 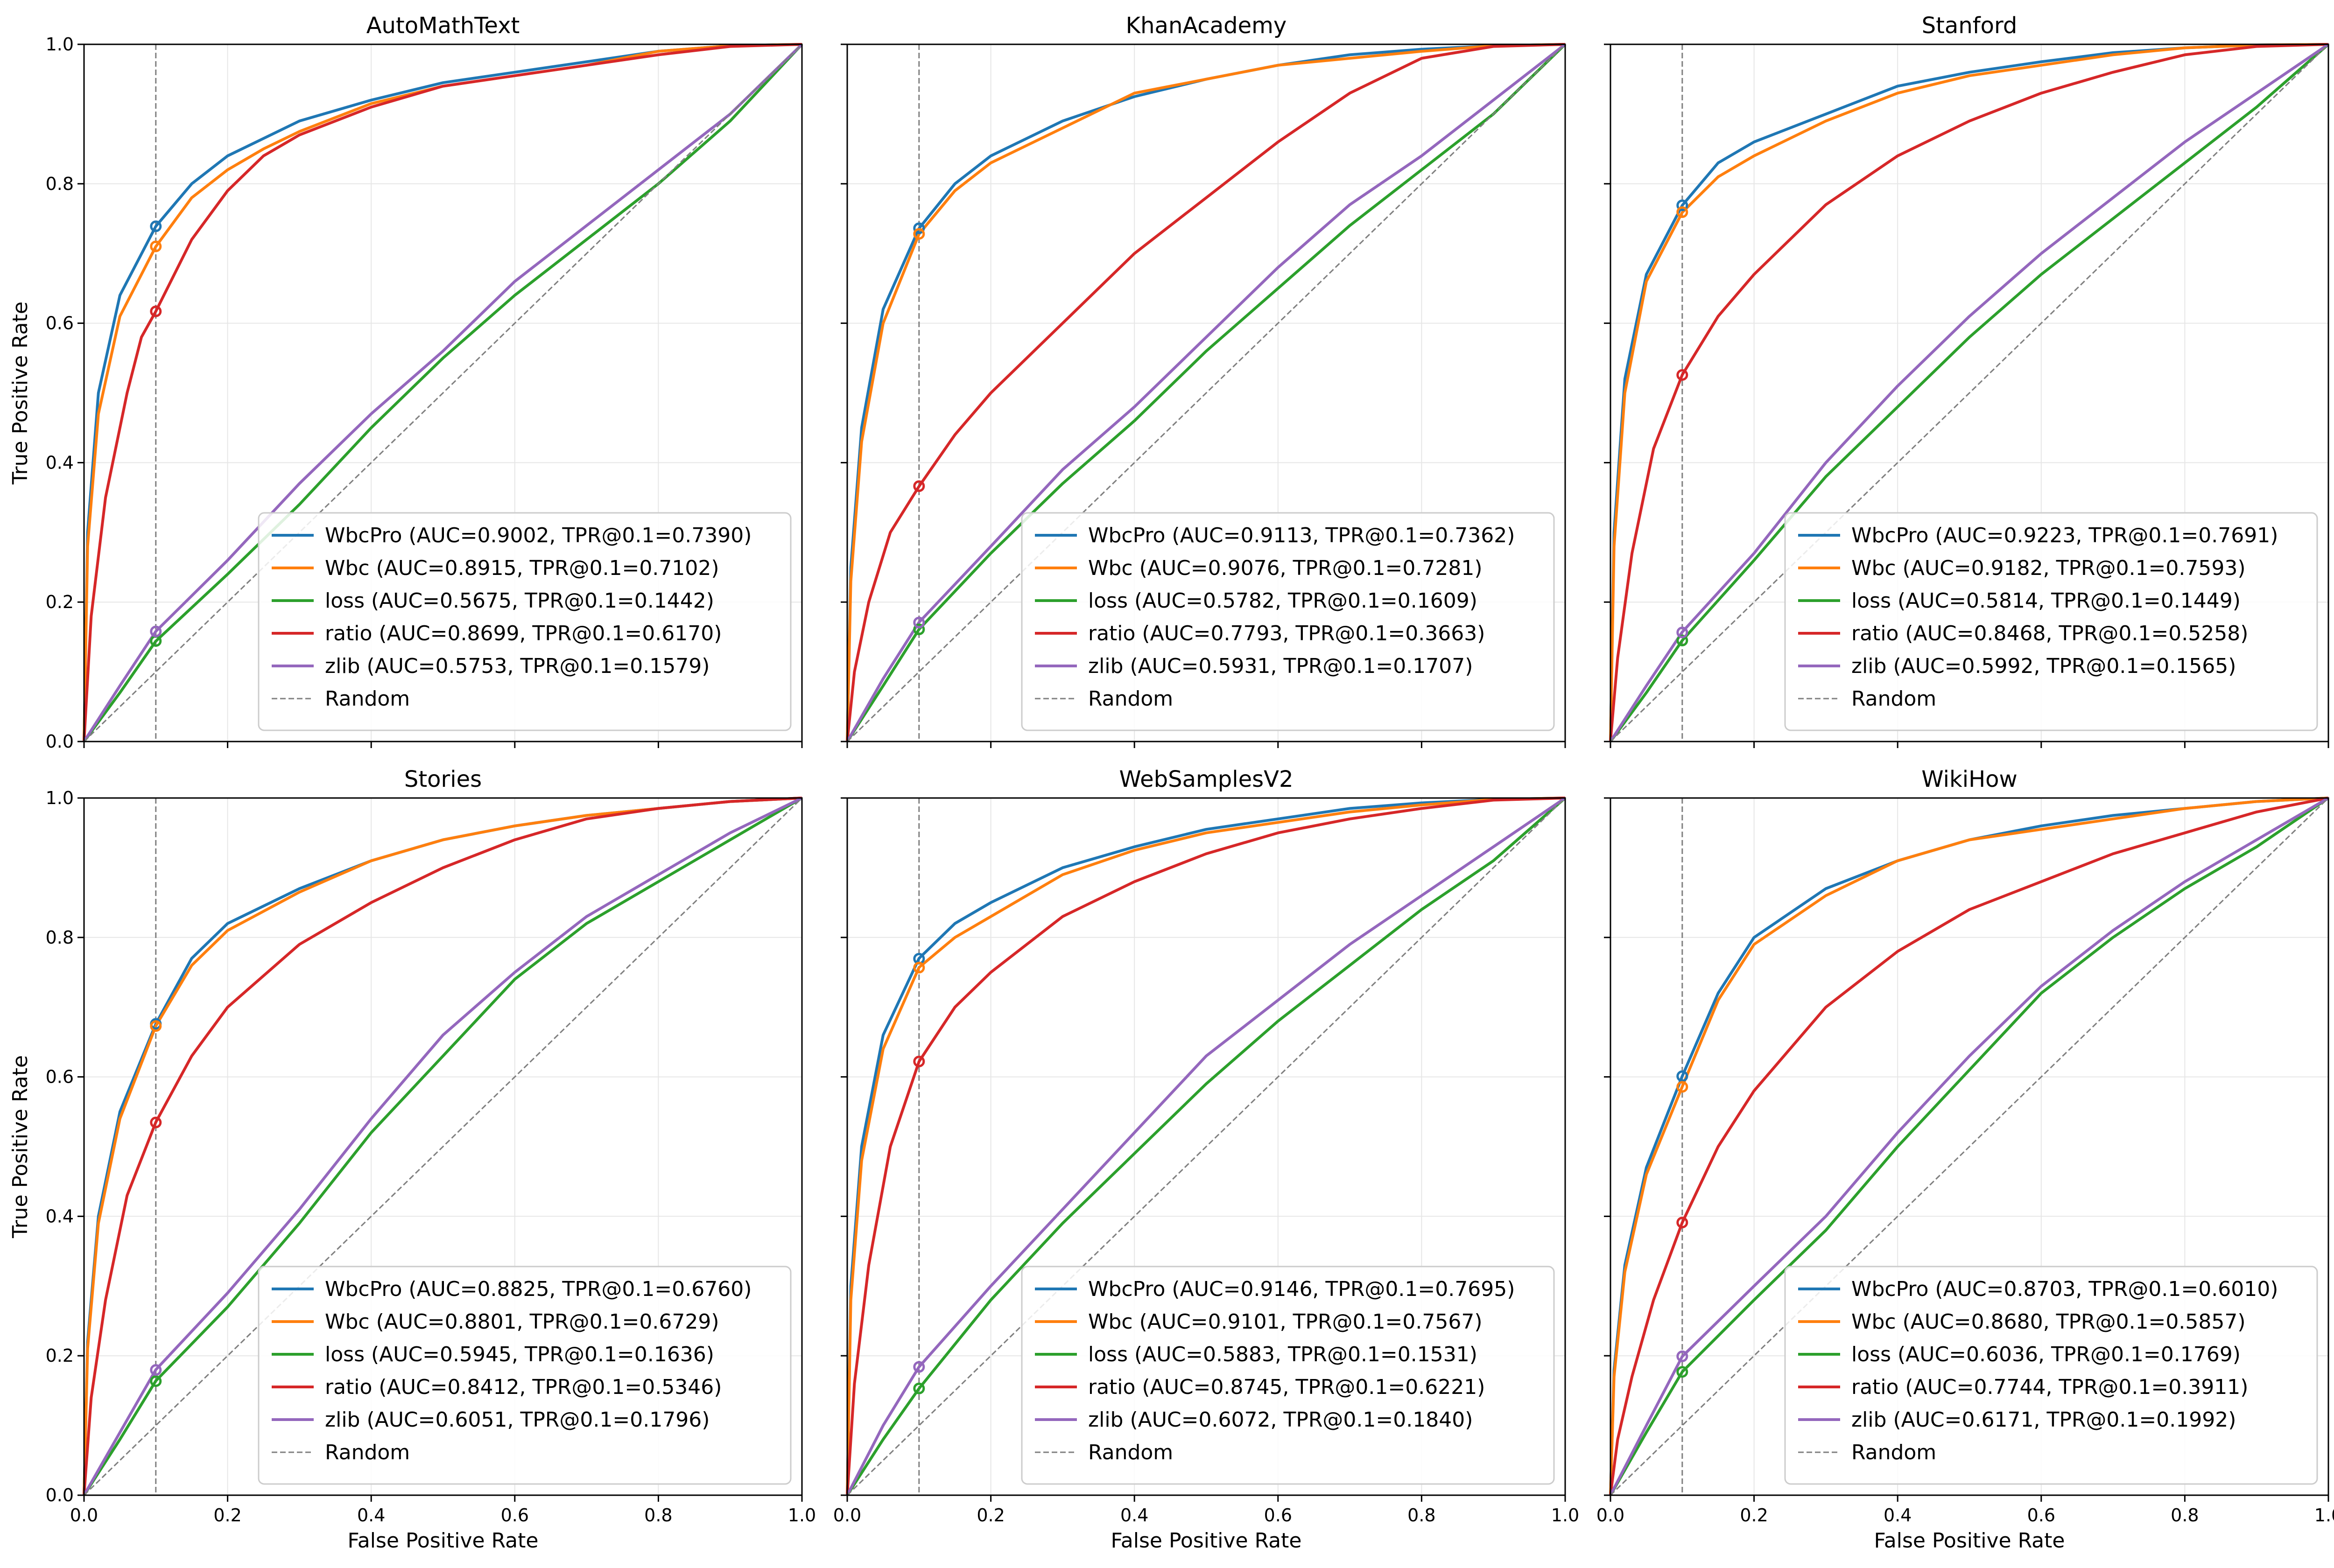 I want to click on panel-title: WebSamplesV2, so click(x=1206, y=779).